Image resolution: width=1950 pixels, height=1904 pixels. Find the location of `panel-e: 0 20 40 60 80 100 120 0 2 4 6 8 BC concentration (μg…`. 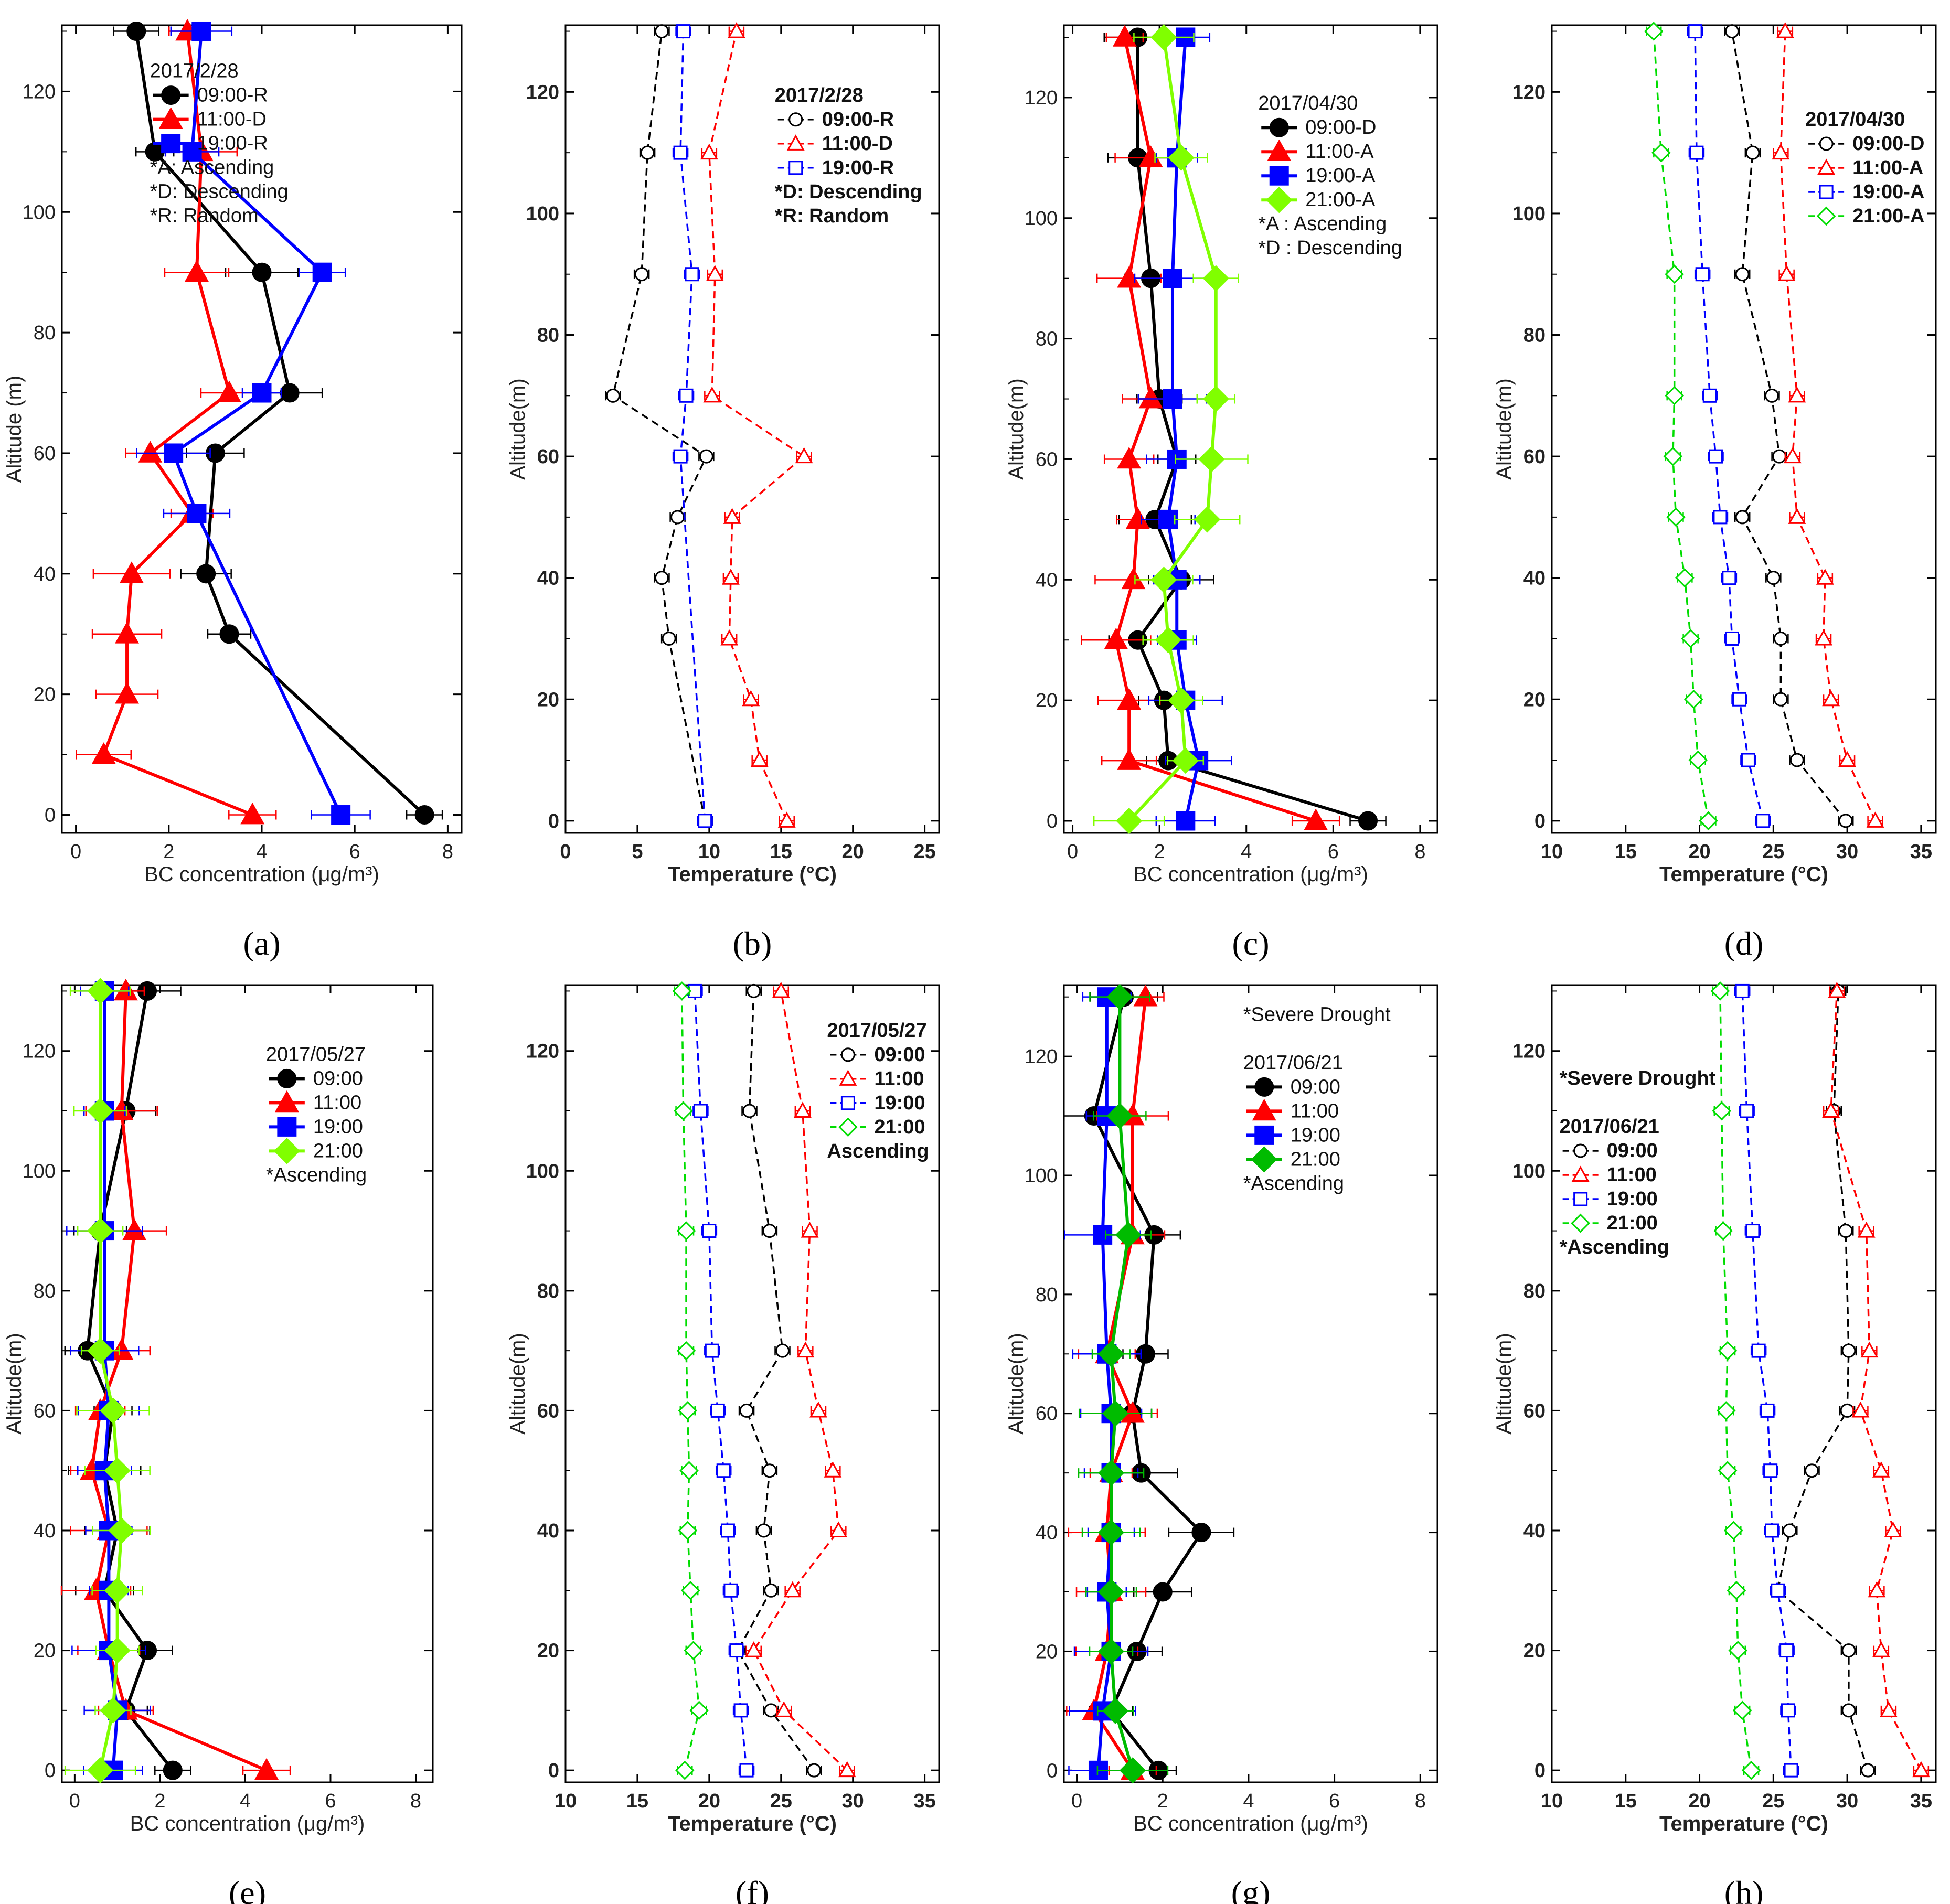

panel-e: 0 20 40 60 80 100 120 0 2 4 6 8 BC concentration (μg… is located at coordinates (218, 1441).